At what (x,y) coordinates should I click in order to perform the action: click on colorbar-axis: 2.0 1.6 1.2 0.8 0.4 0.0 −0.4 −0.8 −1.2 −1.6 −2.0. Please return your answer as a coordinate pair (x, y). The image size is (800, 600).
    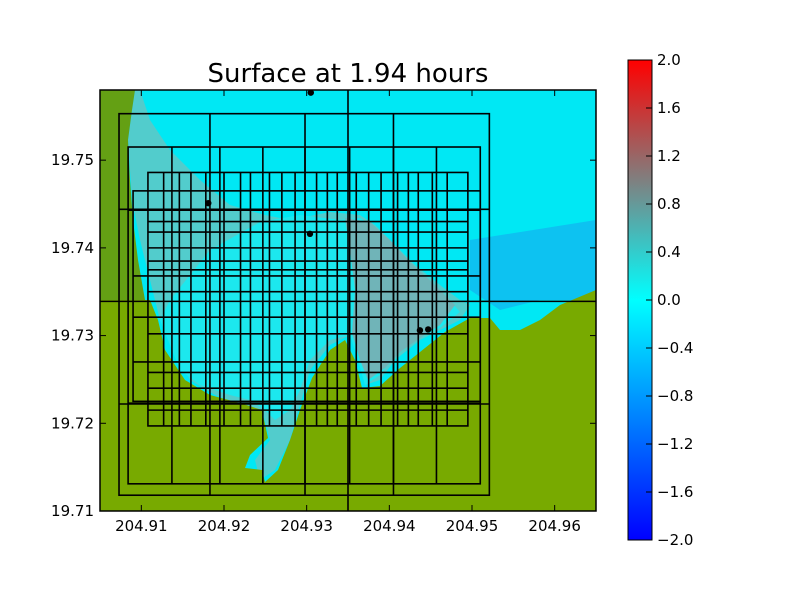
    Looking at the image, I should click on (669, 300).